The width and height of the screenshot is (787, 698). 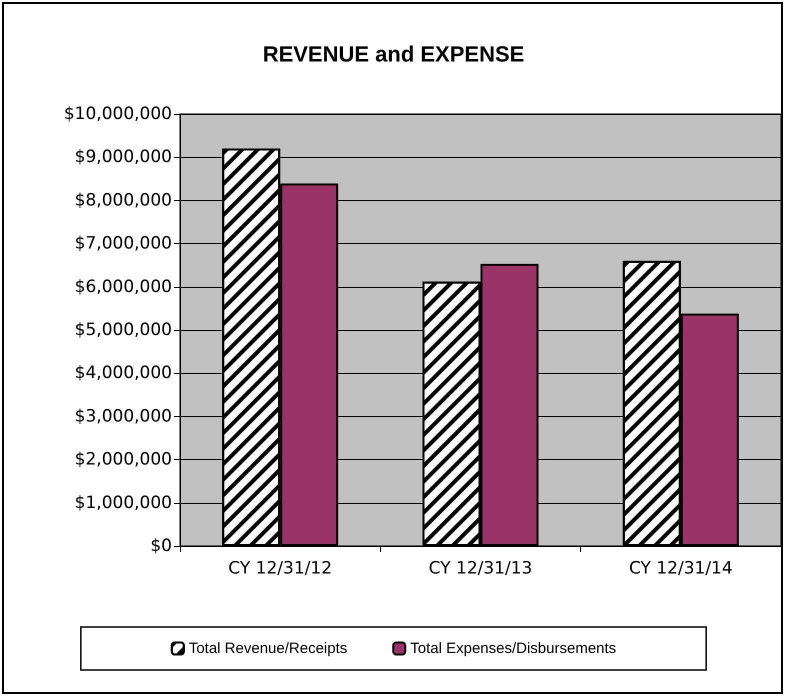 What do you see at coordinates (123, 373) in the screenshot?
I see `y-tick-label: $4,000,000` at bounding box center [123, 373].